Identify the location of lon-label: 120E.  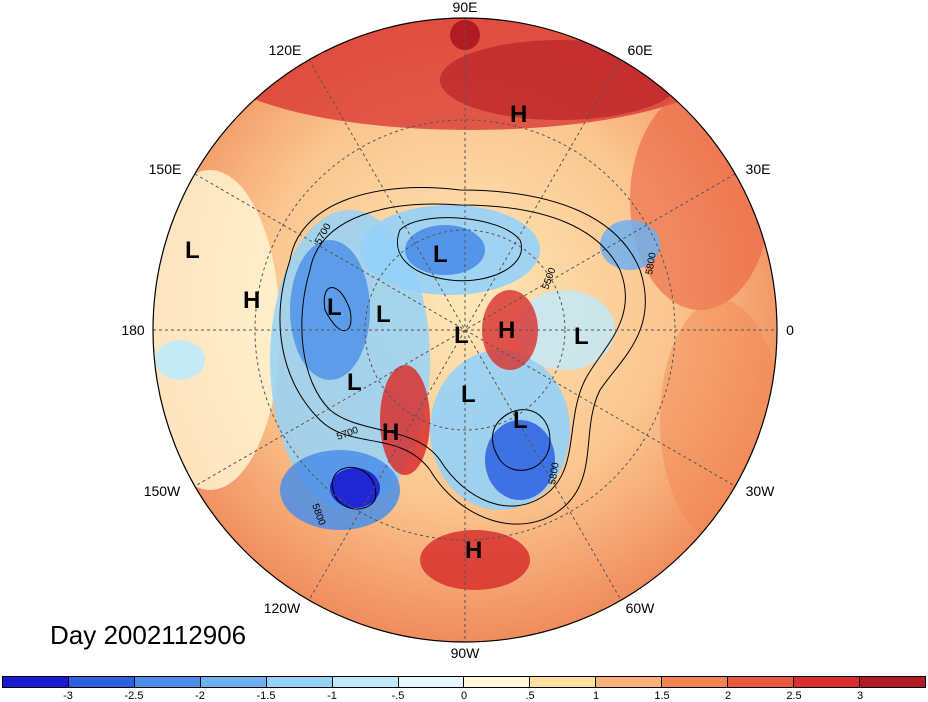
(285, 50).